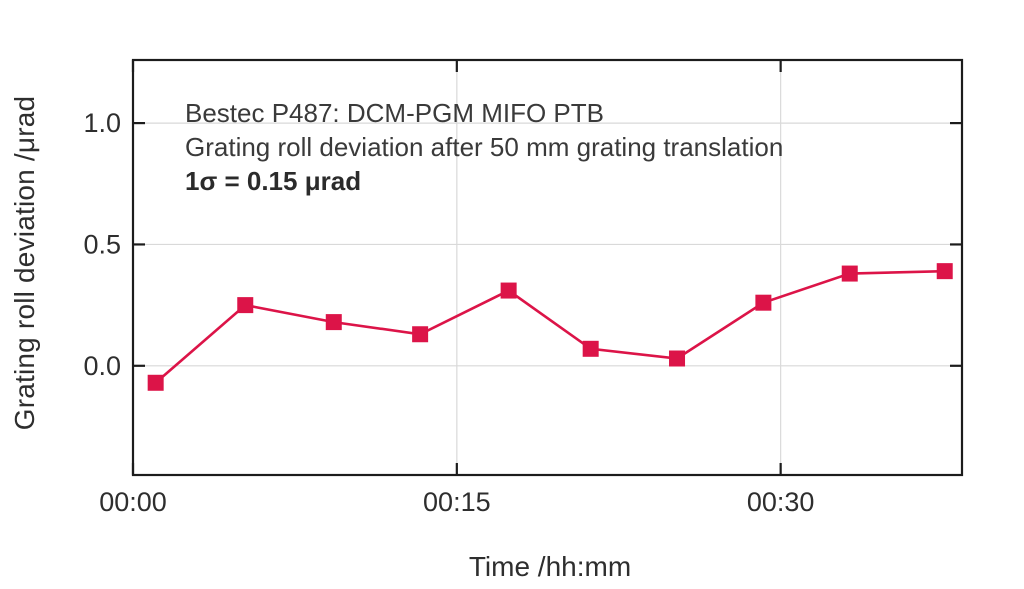 This screenshot has width=1024, height=589. I want to click on x-axis-title: Time /hh:mm, so click(550, 566).